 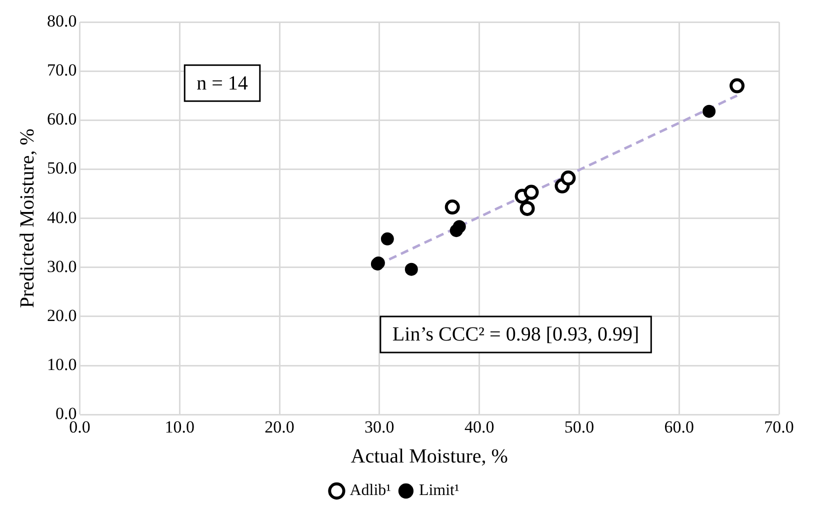 What do you see at coordinates (62, 315) in the screenshot?
I see `y-tick-label: 20.0` at bounding box center [62, 315].